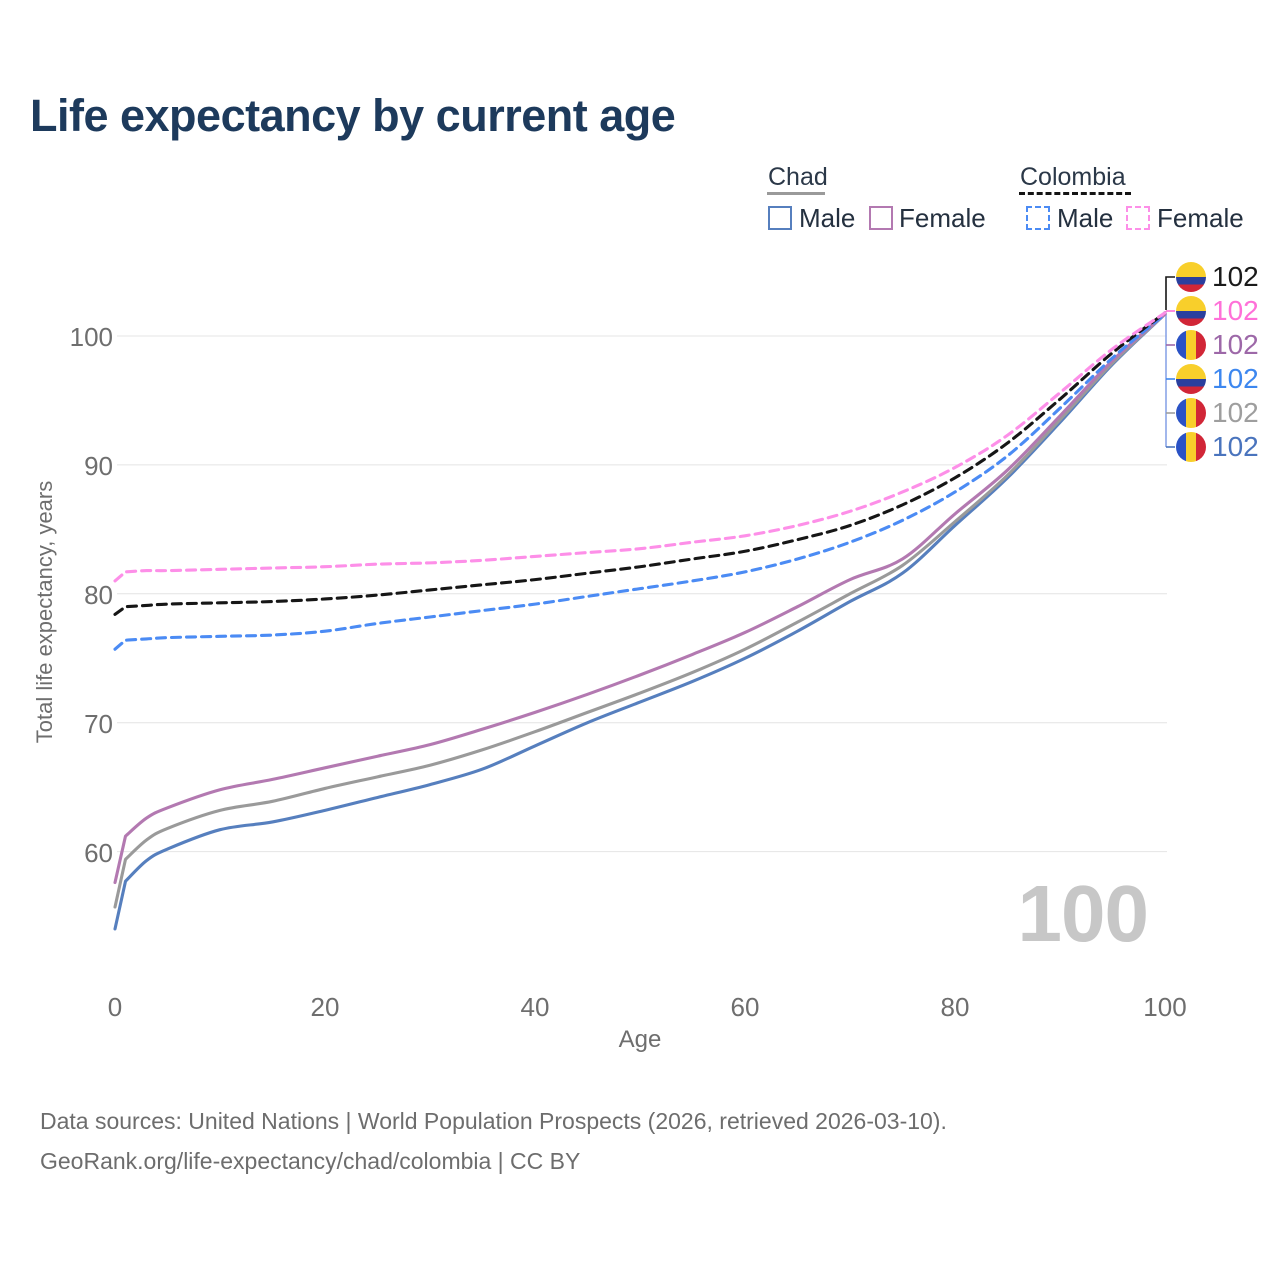  What do you see at coordinates (98, 594) in the screenshot?
I see `y-tick-label-80: 80` at bounding box center [98, 594].